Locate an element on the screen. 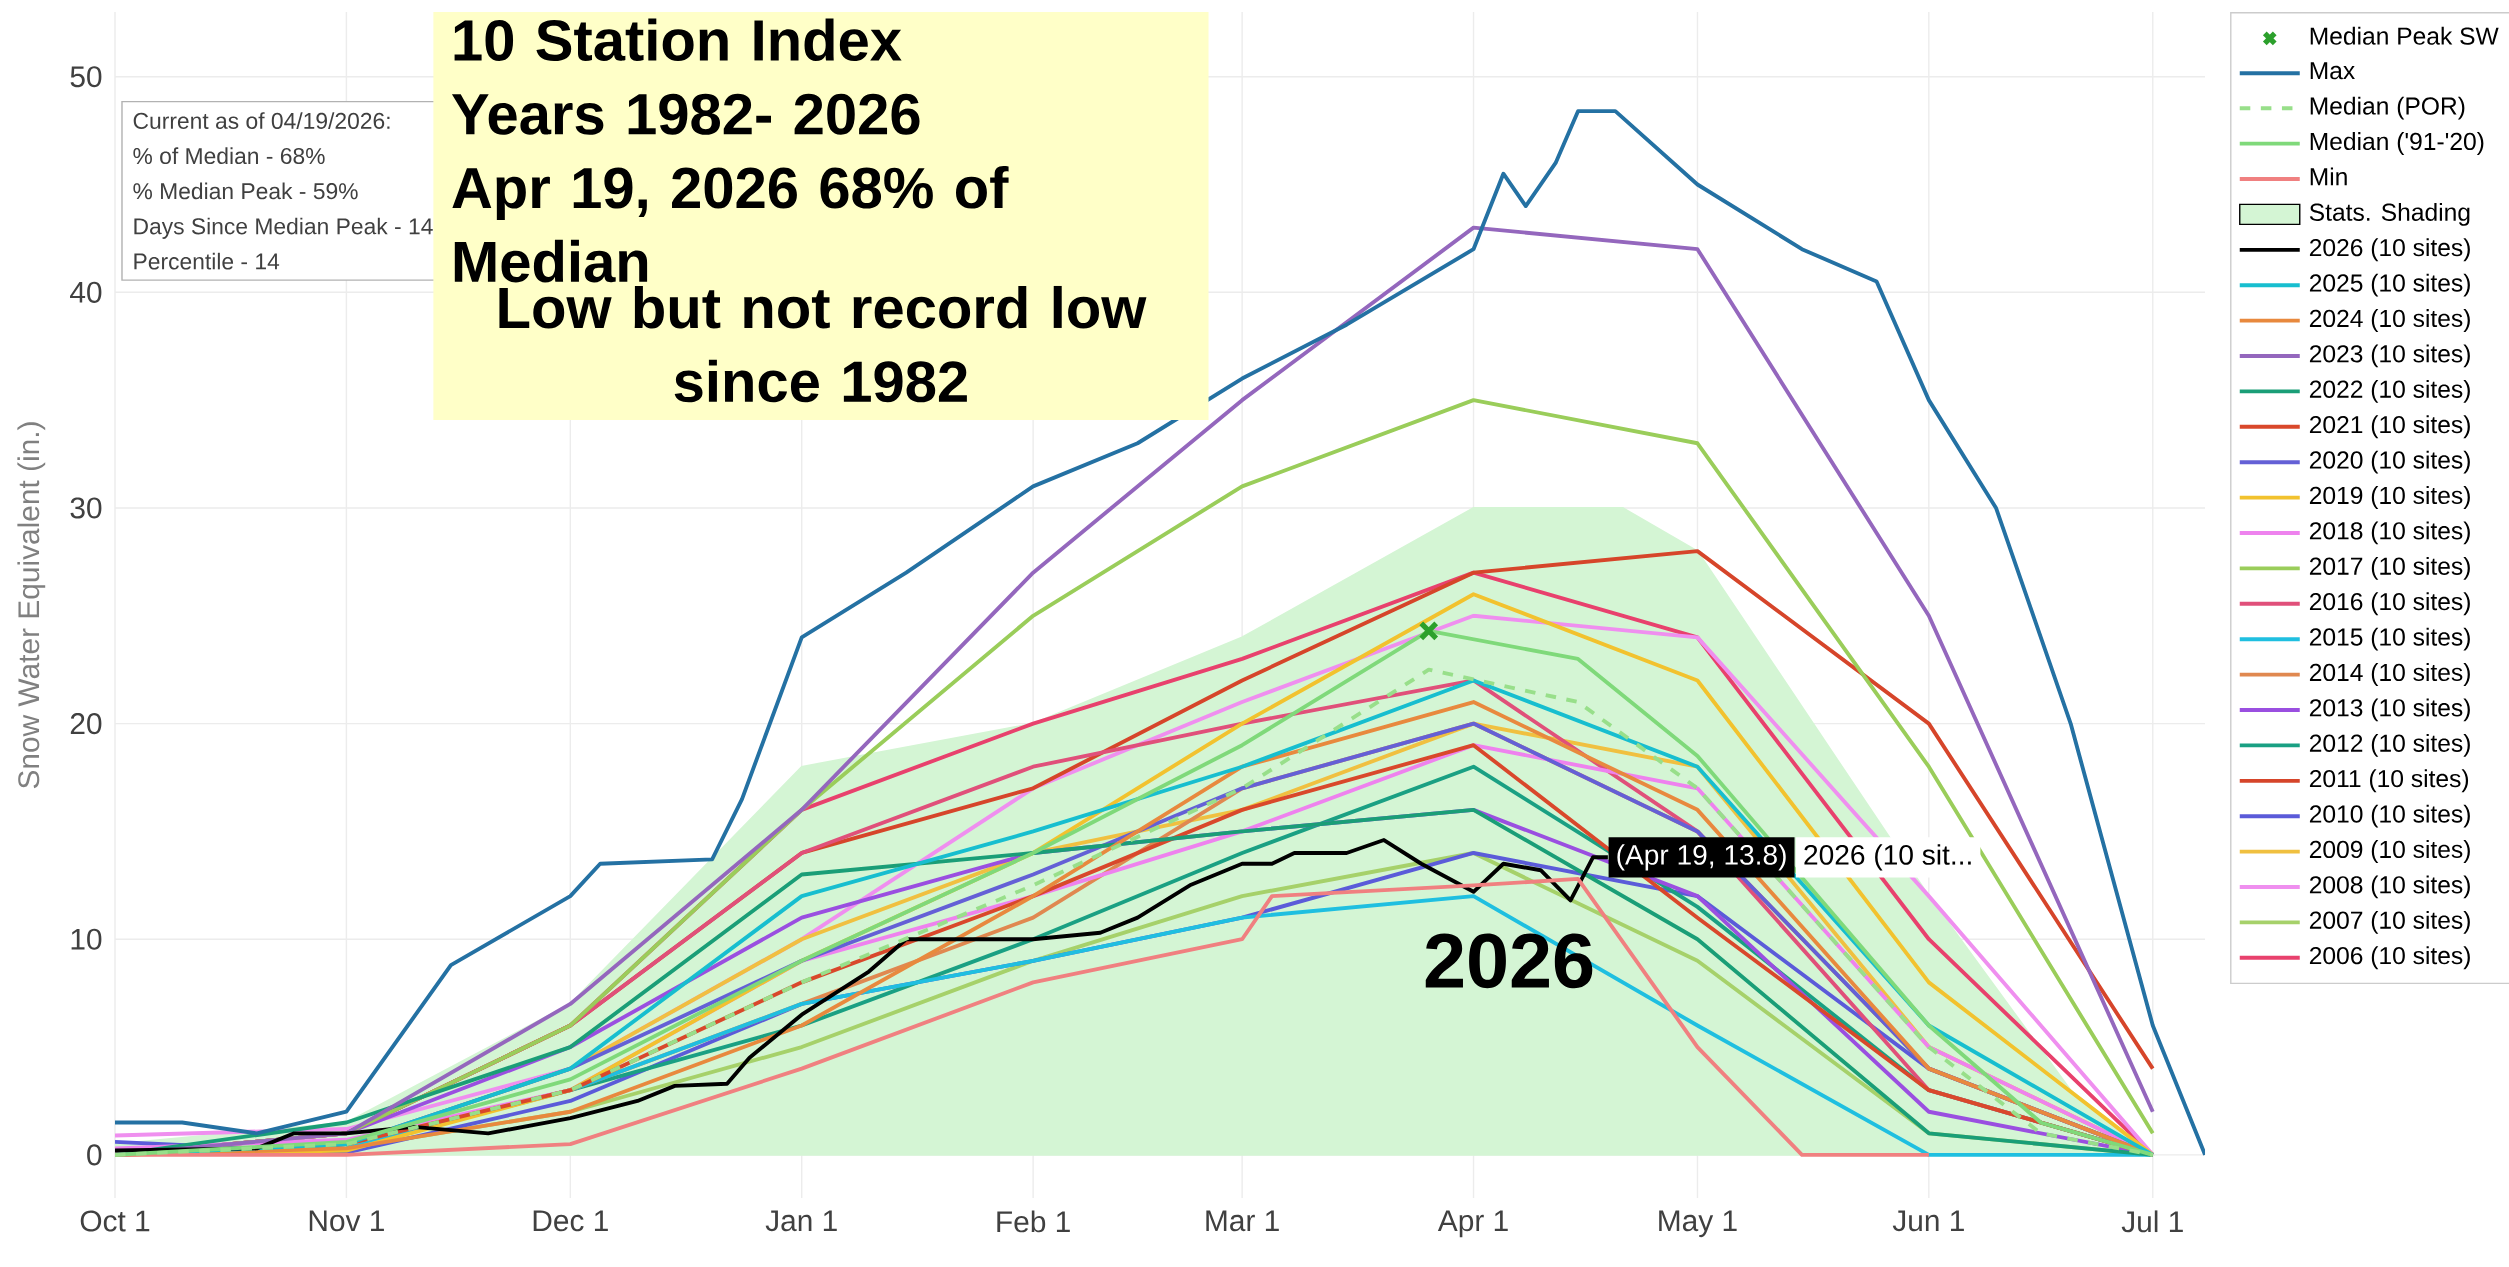  chart-title: 10 Station Index is located at coordinates (678, 39).